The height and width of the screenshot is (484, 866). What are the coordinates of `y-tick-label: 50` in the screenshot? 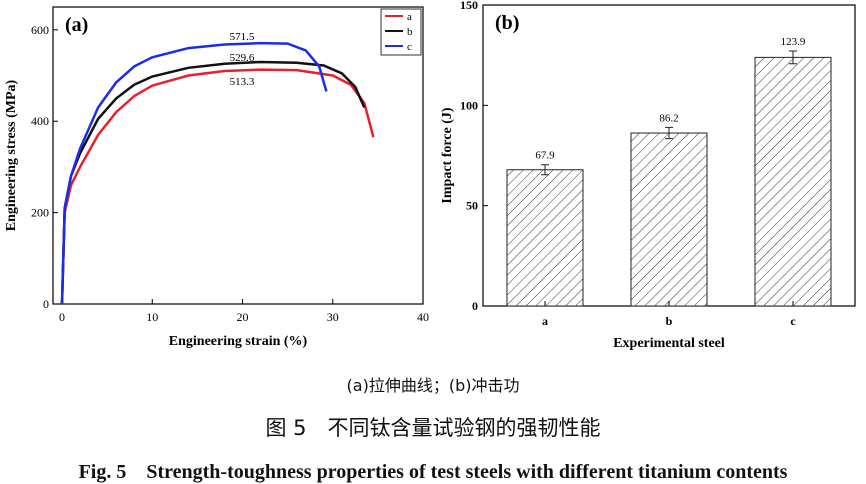 It's located at (472, 206).